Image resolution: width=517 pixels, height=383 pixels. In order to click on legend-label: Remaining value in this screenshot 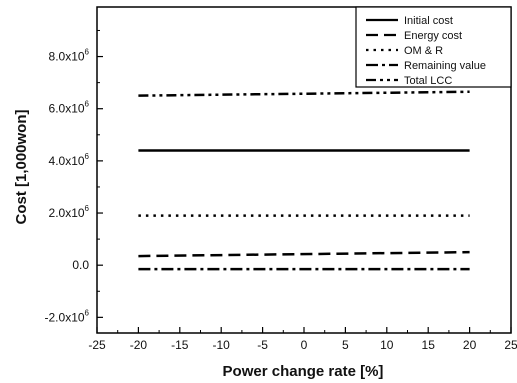, I will do `click(445, 66)`.